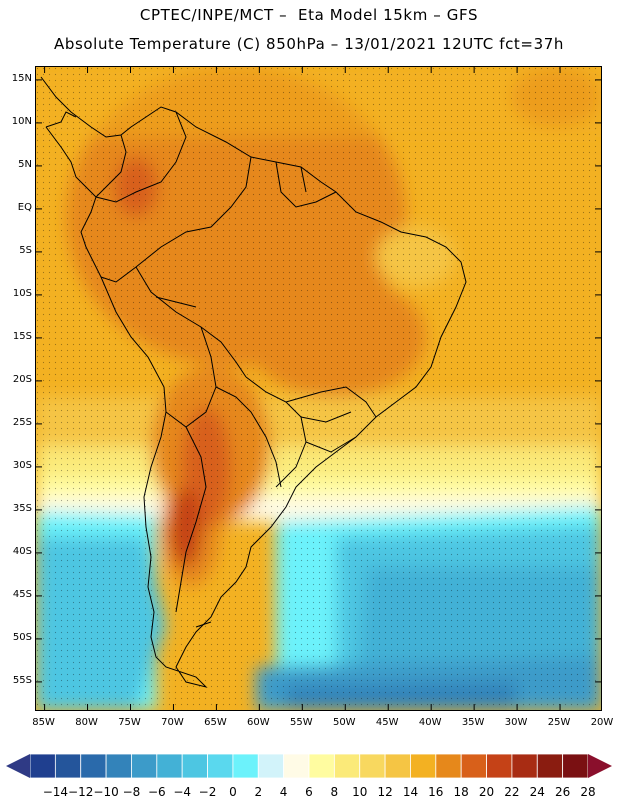 This screenshot has width=618, height=800. What do you see at coordinates (22, 422) in the screenshot?
I see `latitude-label: 25S` at bounding box center [22, 422].